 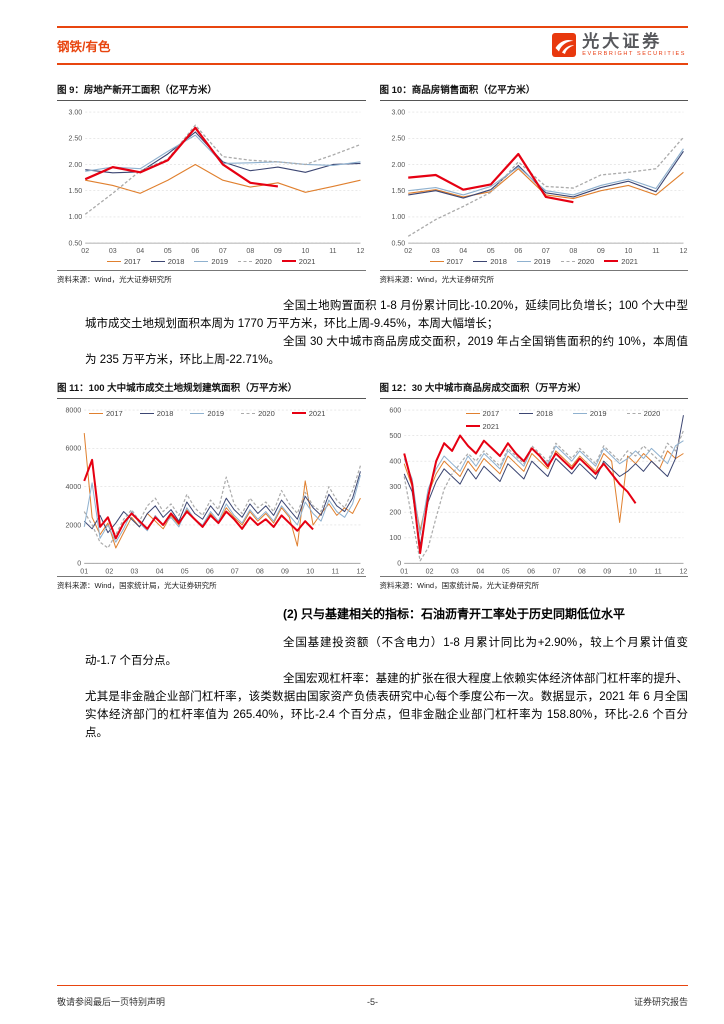 What do you see at coordinates (395, 487) in the screenshot?
I see `svg-text: 300` at bounding box center [395, 487].